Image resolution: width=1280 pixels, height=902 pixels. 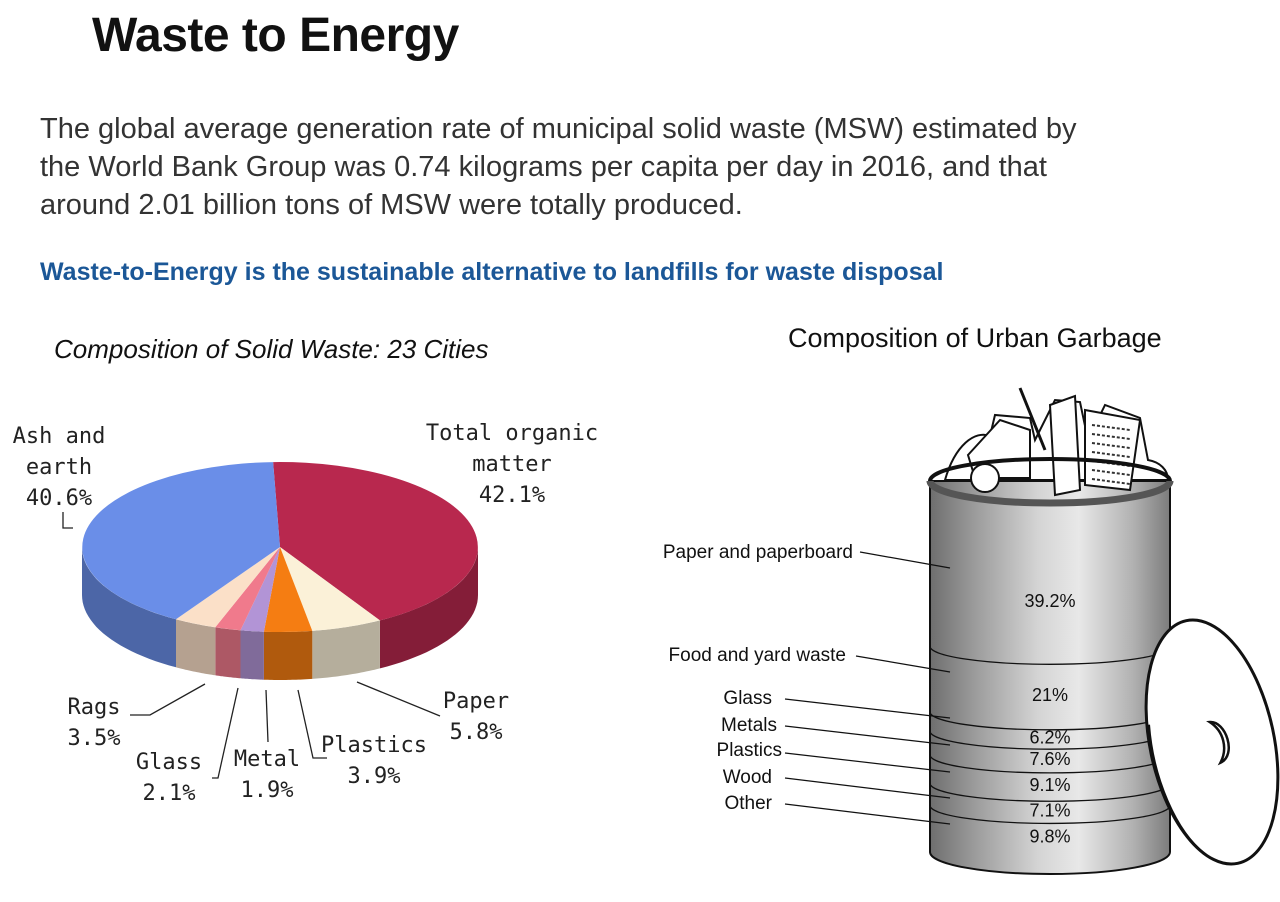 What do you see at coordinates (1049, 737) in the screenshot?
I see `can-band-value: 6.2%` at bounding box center [1049, 737].